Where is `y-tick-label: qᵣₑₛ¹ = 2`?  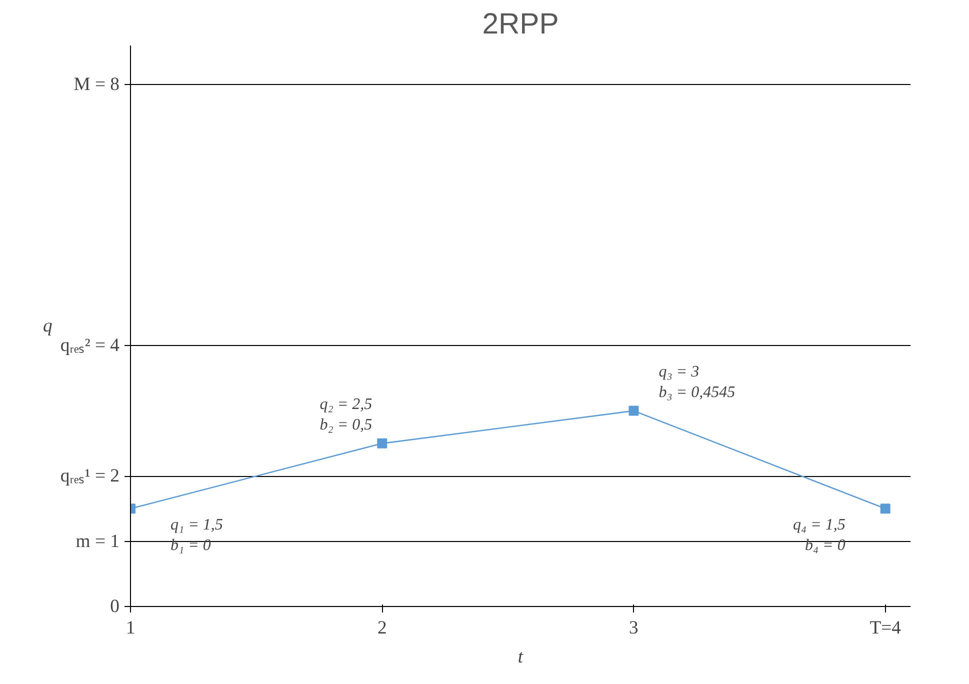 y-tick-label: qᵣₑₛ¹ = 2 is located at coordinates (90, 476).